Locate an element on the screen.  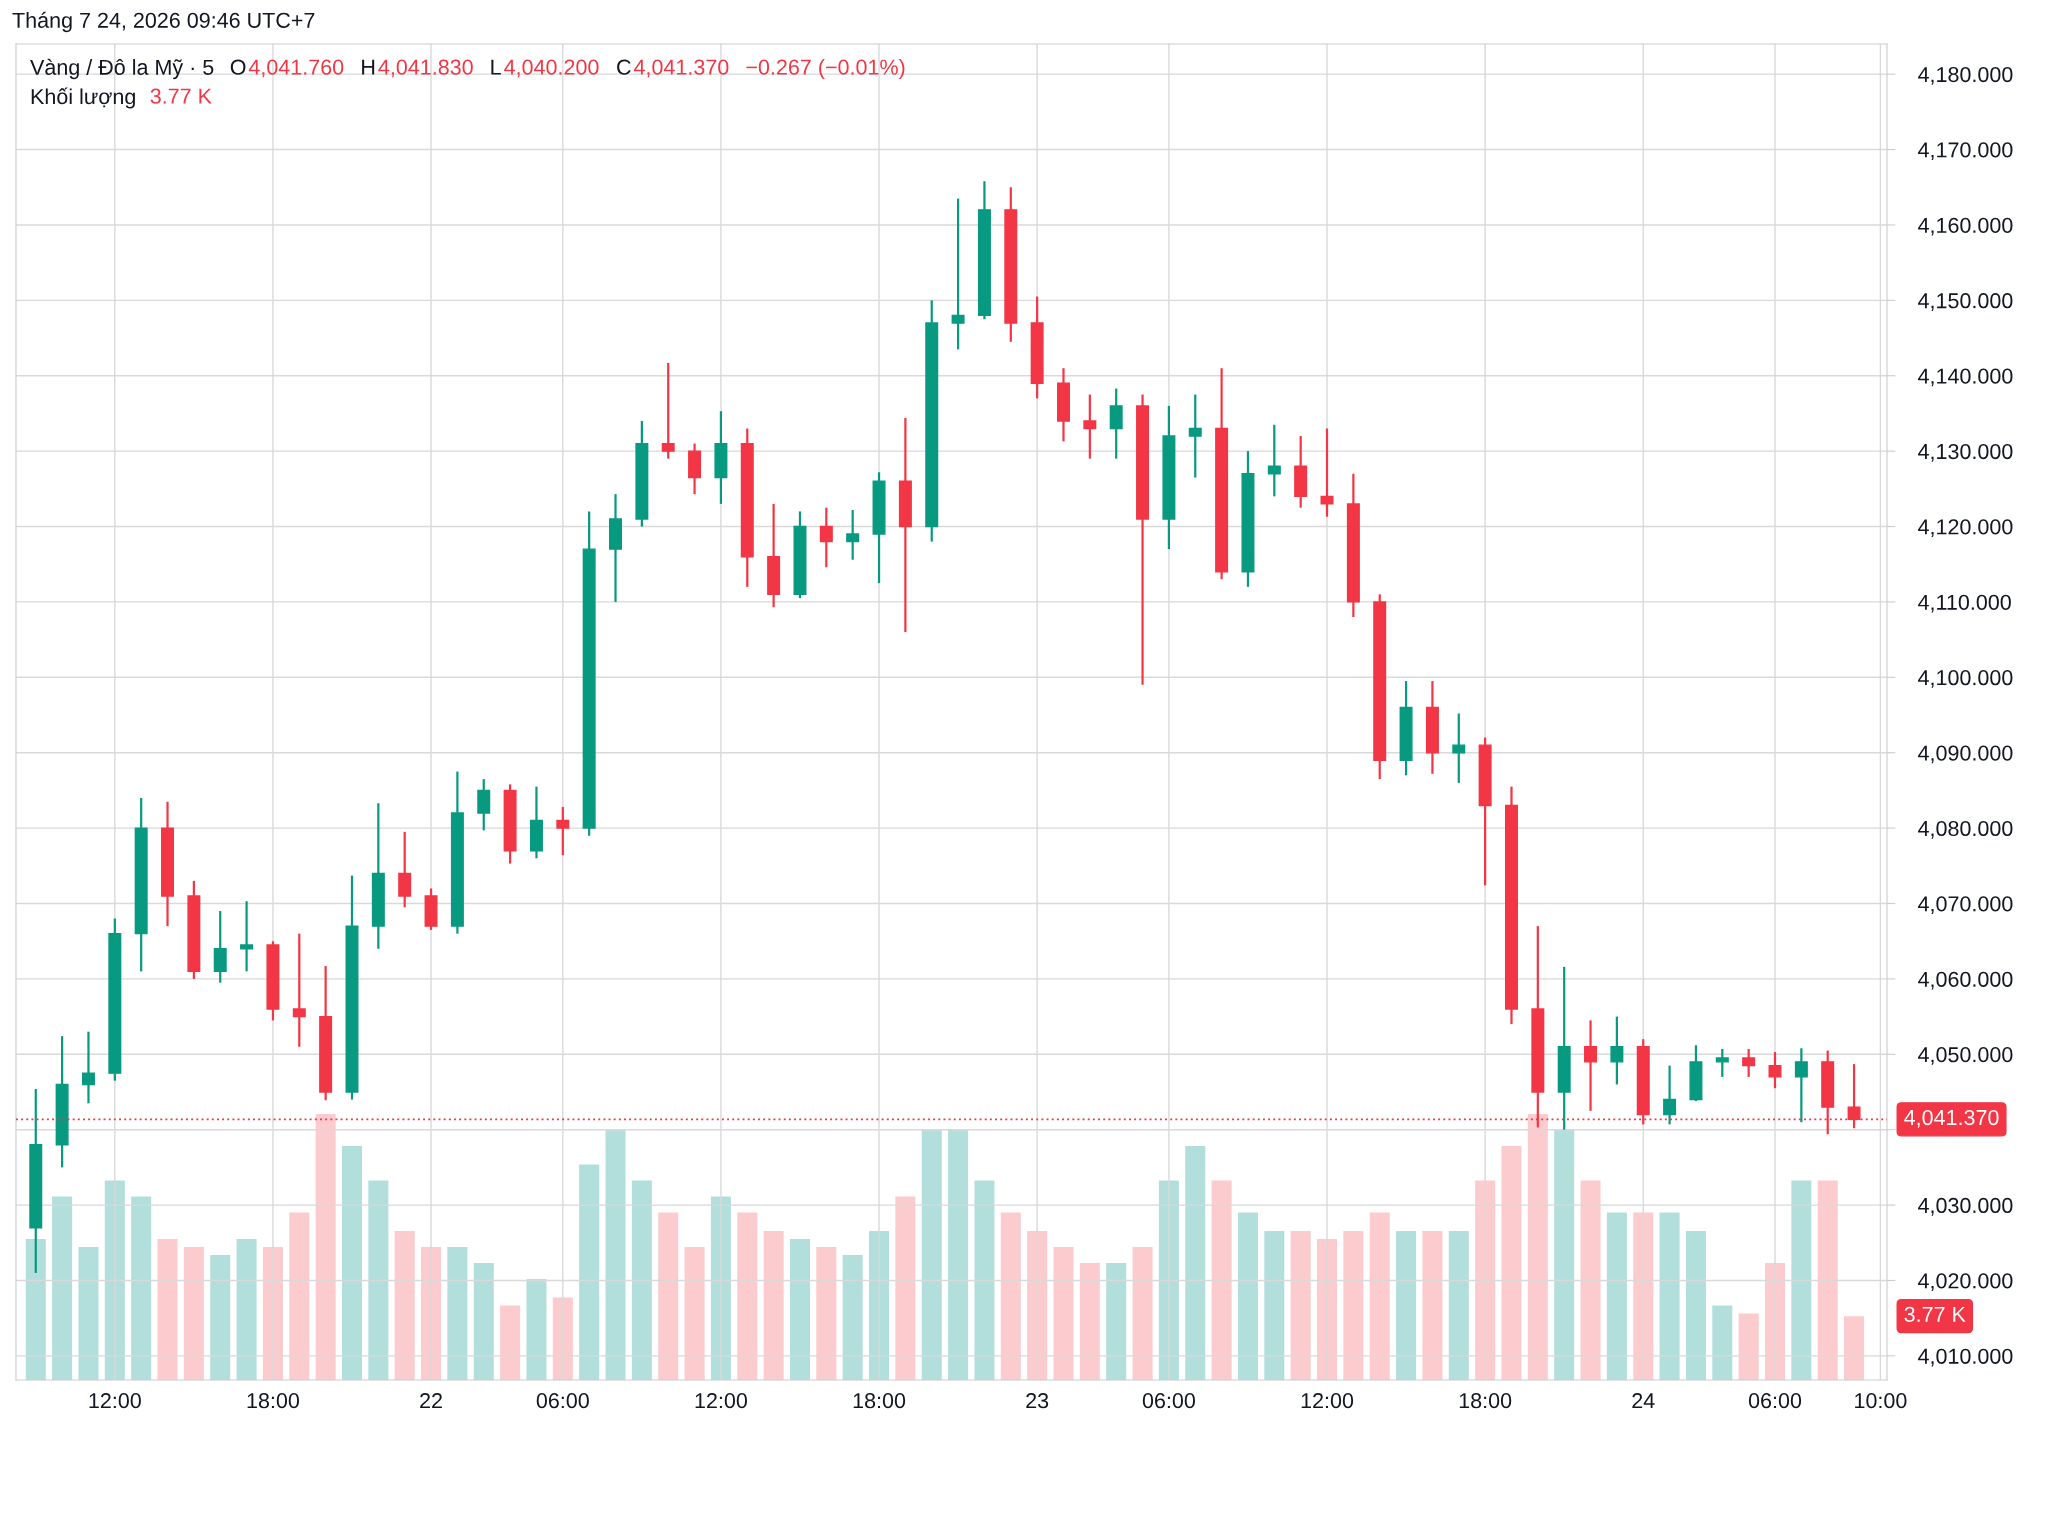
ref-line-label: 4,041.370 is located at coordinates (1951, 1118).